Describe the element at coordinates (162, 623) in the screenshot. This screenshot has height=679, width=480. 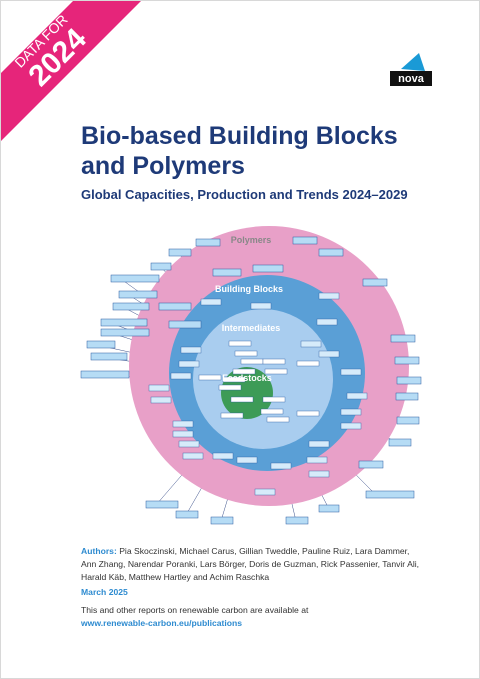
I see `url: www.renewable-carbon.eu/publications` at that location.